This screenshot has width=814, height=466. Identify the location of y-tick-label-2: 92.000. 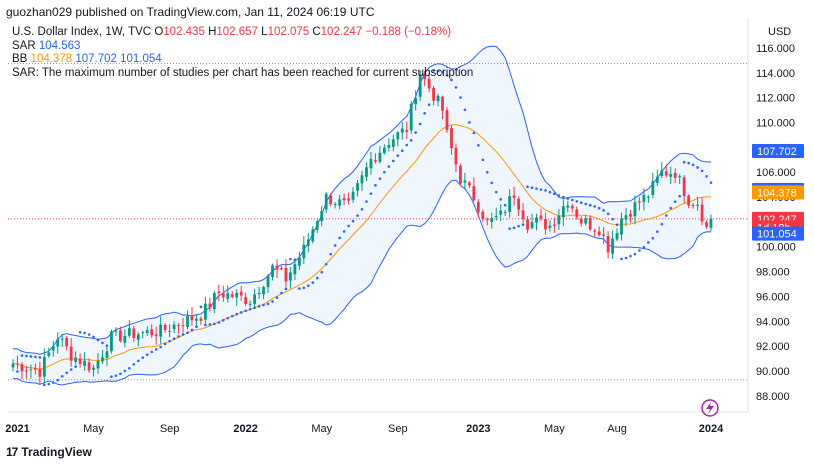
(773, 347).